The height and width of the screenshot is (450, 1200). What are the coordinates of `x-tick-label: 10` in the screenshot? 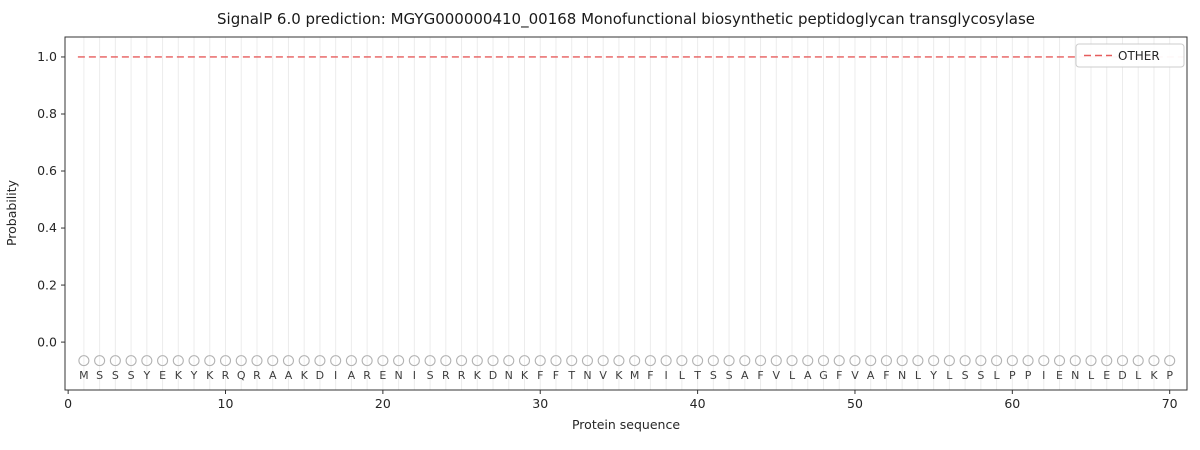 It's located at (226, 403).